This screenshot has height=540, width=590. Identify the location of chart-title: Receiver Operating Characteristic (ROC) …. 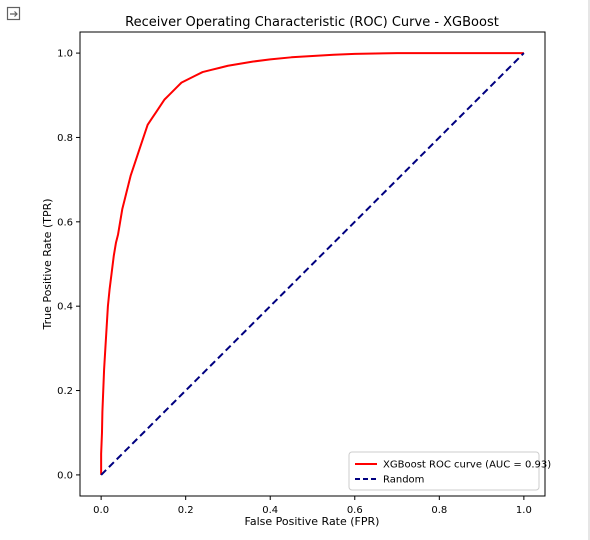
(312, 22).